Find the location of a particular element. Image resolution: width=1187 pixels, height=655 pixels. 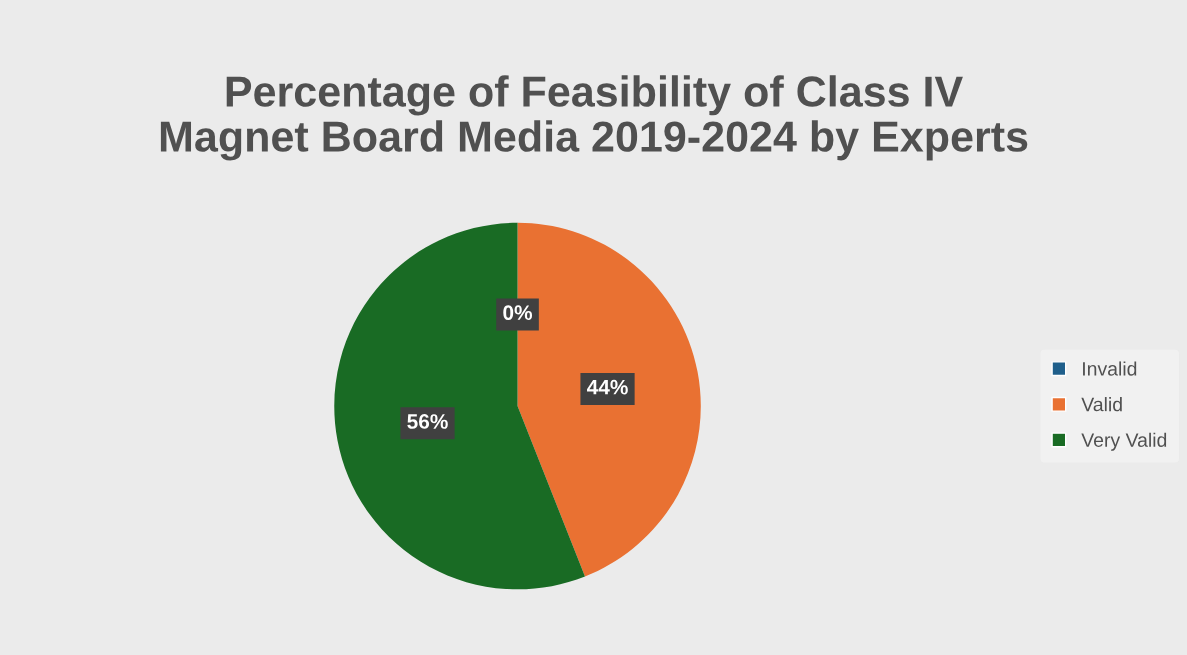

legend-label: Very Valid is located at coordinates (1124, 441).